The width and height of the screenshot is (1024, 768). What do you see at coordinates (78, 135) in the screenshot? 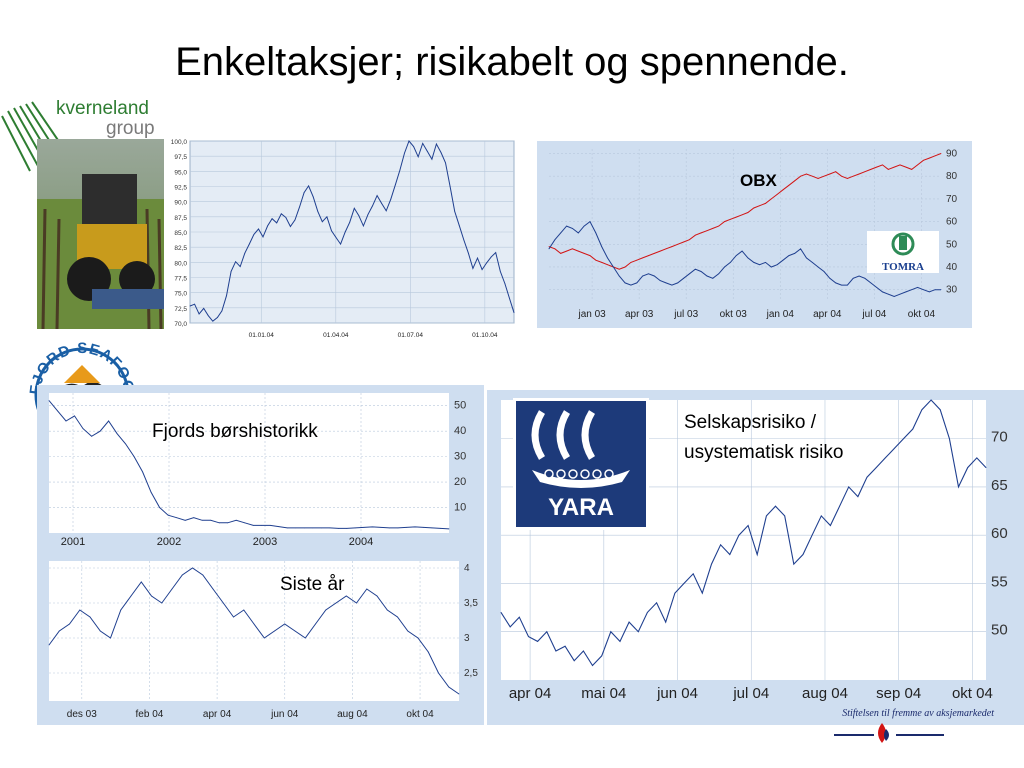
I see `kverneland-logo-mark: kverneland group` at bounding box center [78, 135].